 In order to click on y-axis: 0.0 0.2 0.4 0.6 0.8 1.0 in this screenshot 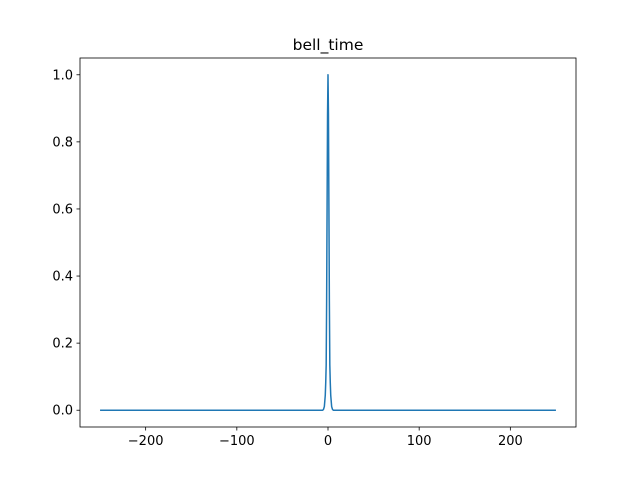, I will do `click(66, 243)`.